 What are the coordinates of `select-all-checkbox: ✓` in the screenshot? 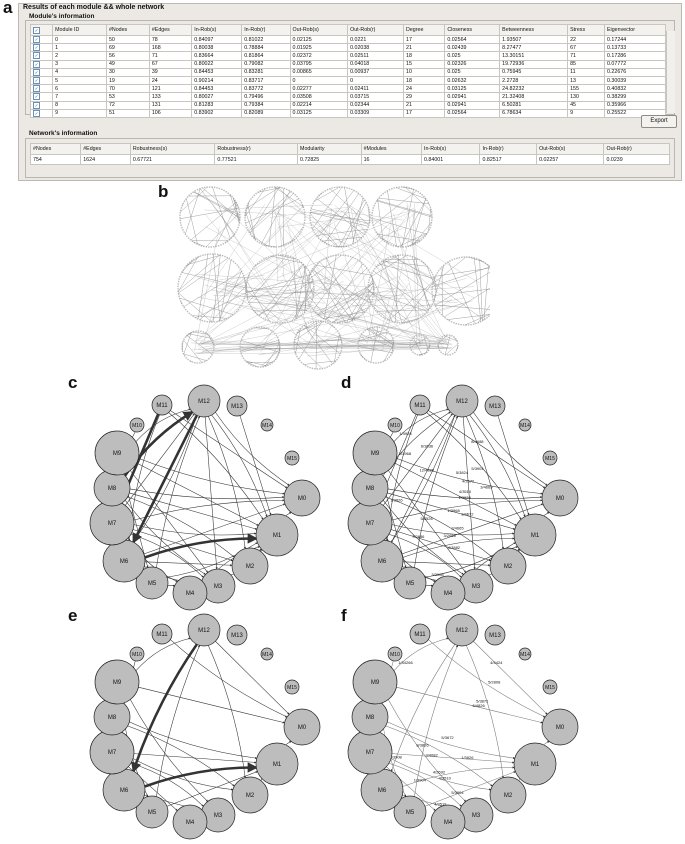 It's located at (42, 30).